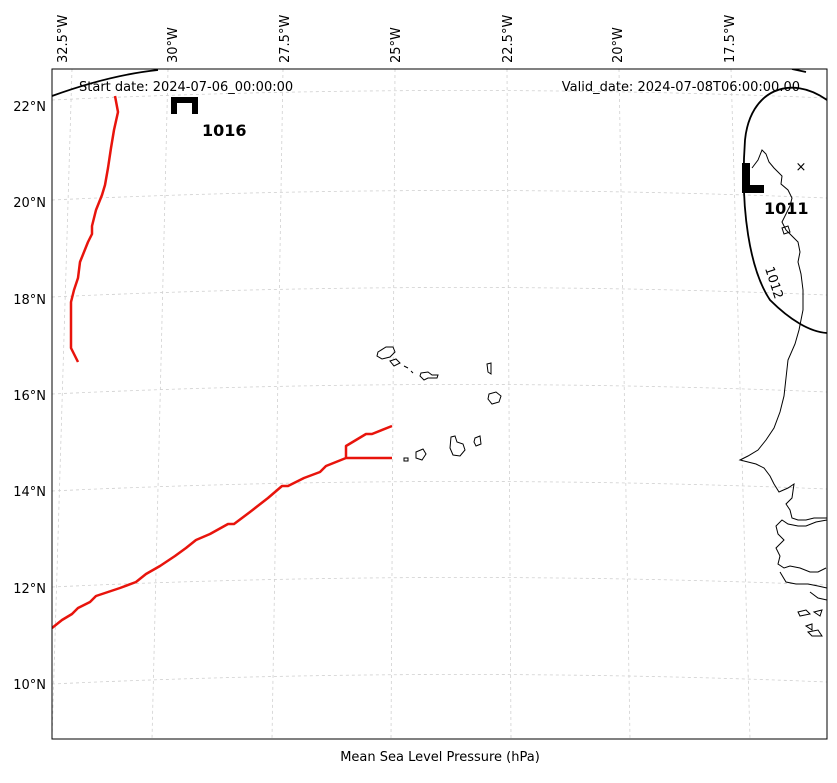 The width and height of the screenshot is (837, 783). I want to click on high-pressure-symbol, so click(184, 105).